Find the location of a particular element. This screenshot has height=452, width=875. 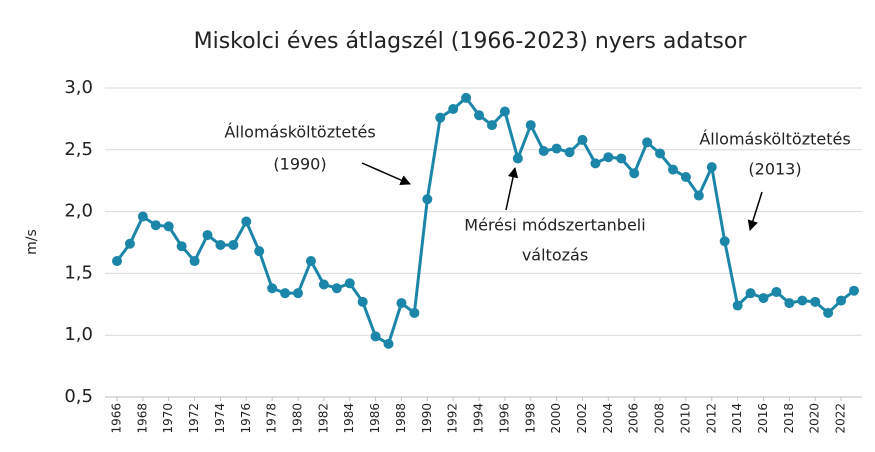

x-tick-label: 2004 is located at coordinates (608, 418).